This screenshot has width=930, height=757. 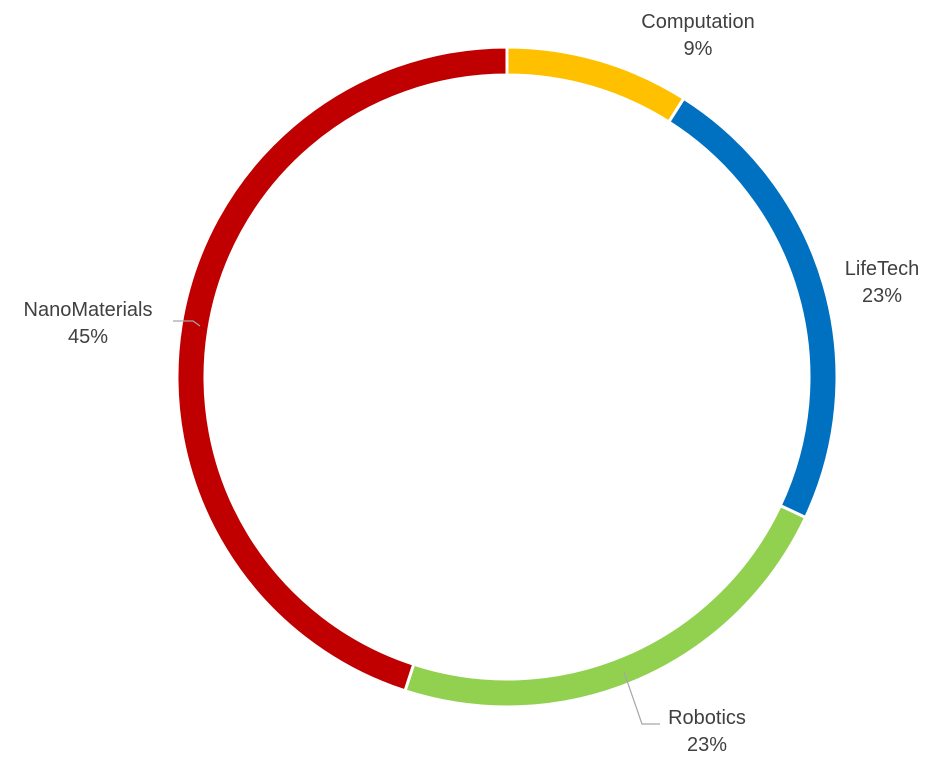 What do you see at coordinates (707, 743) in the screenshot?
I see `label-value-robotics: 23%` at bounding box center [707, 743].